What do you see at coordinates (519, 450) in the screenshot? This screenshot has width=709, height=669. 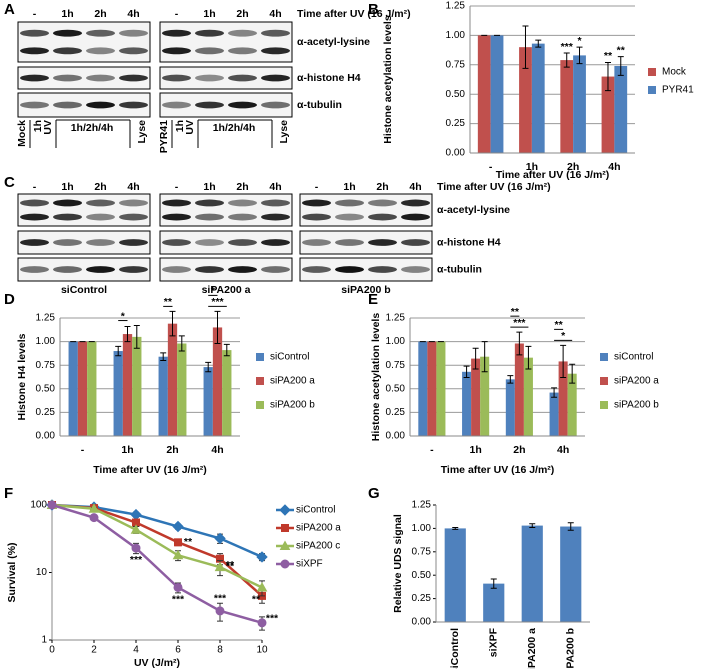 I see `x-tick-label: 2h` at bounding box center [519, 450].